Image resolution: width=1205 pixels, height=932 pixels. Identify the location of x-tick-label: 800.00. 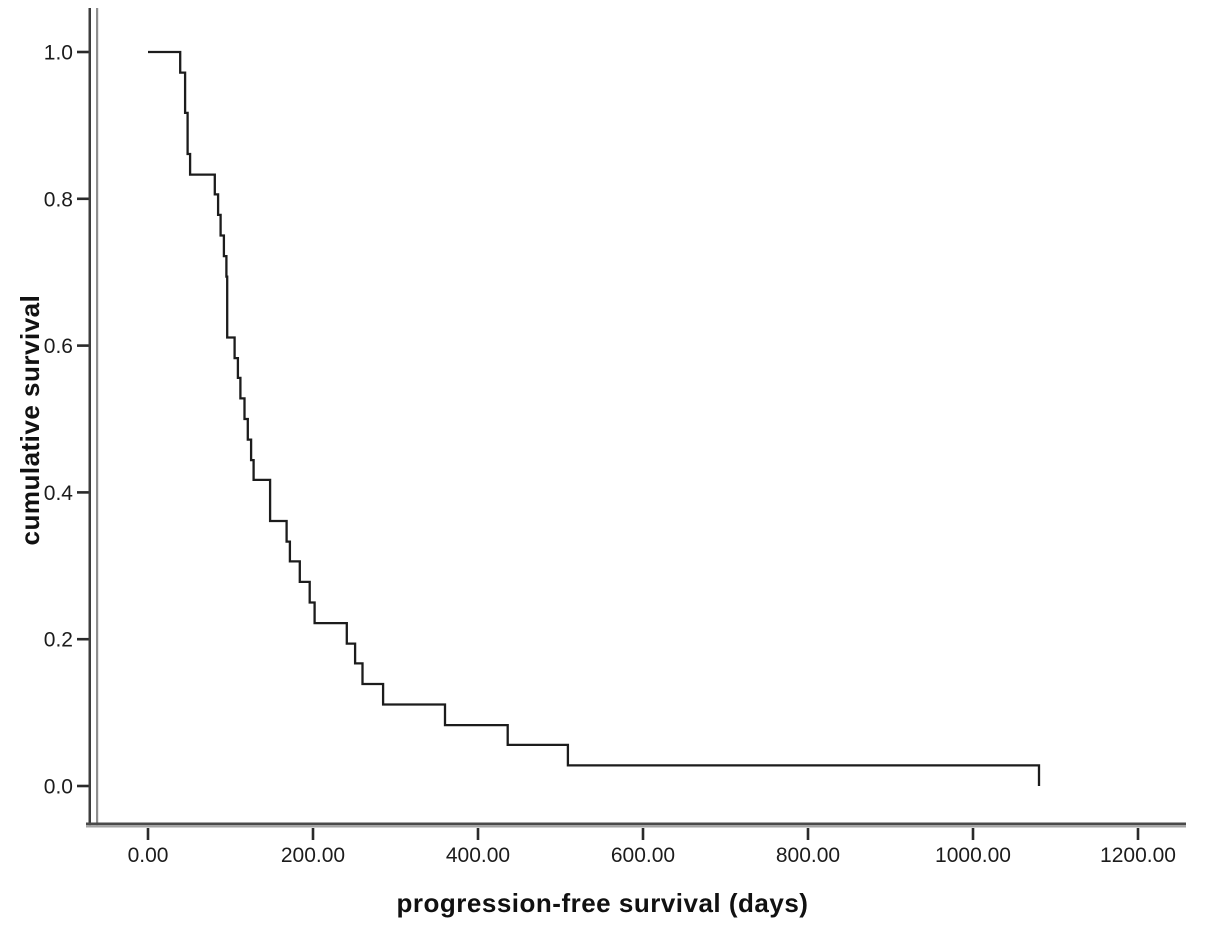
(808, 855).